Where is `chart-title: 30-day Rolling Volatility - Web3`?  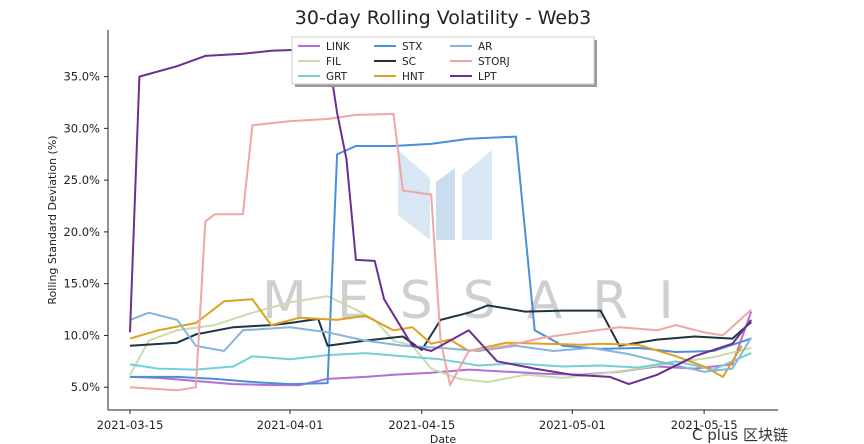
chart-title: 30-day Rolling Volatility - Web3 is located at coordinates (443, 18).